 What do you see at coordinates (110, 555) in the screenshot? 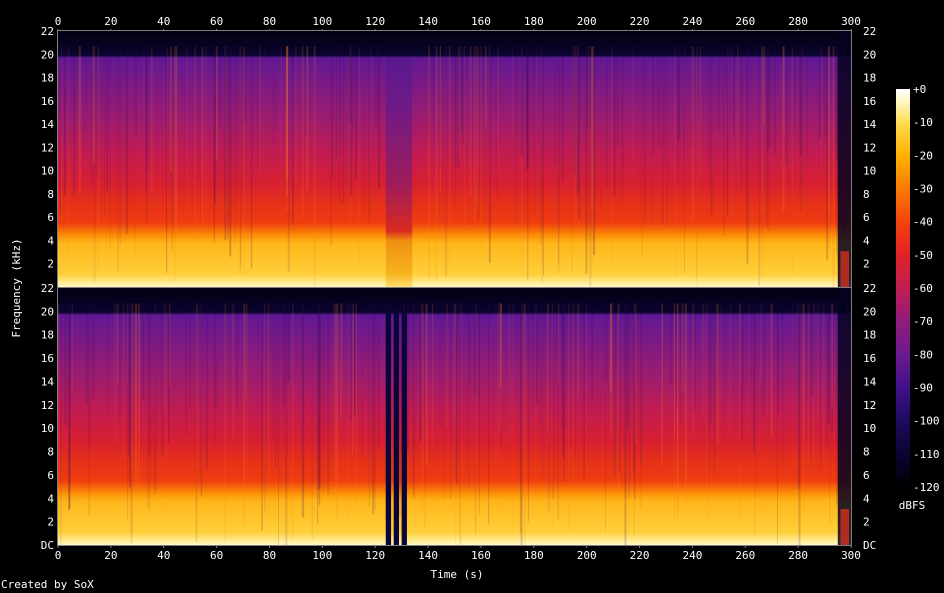
I see `x-tick-bottom-label: 20` at bounding box center [110, 555].